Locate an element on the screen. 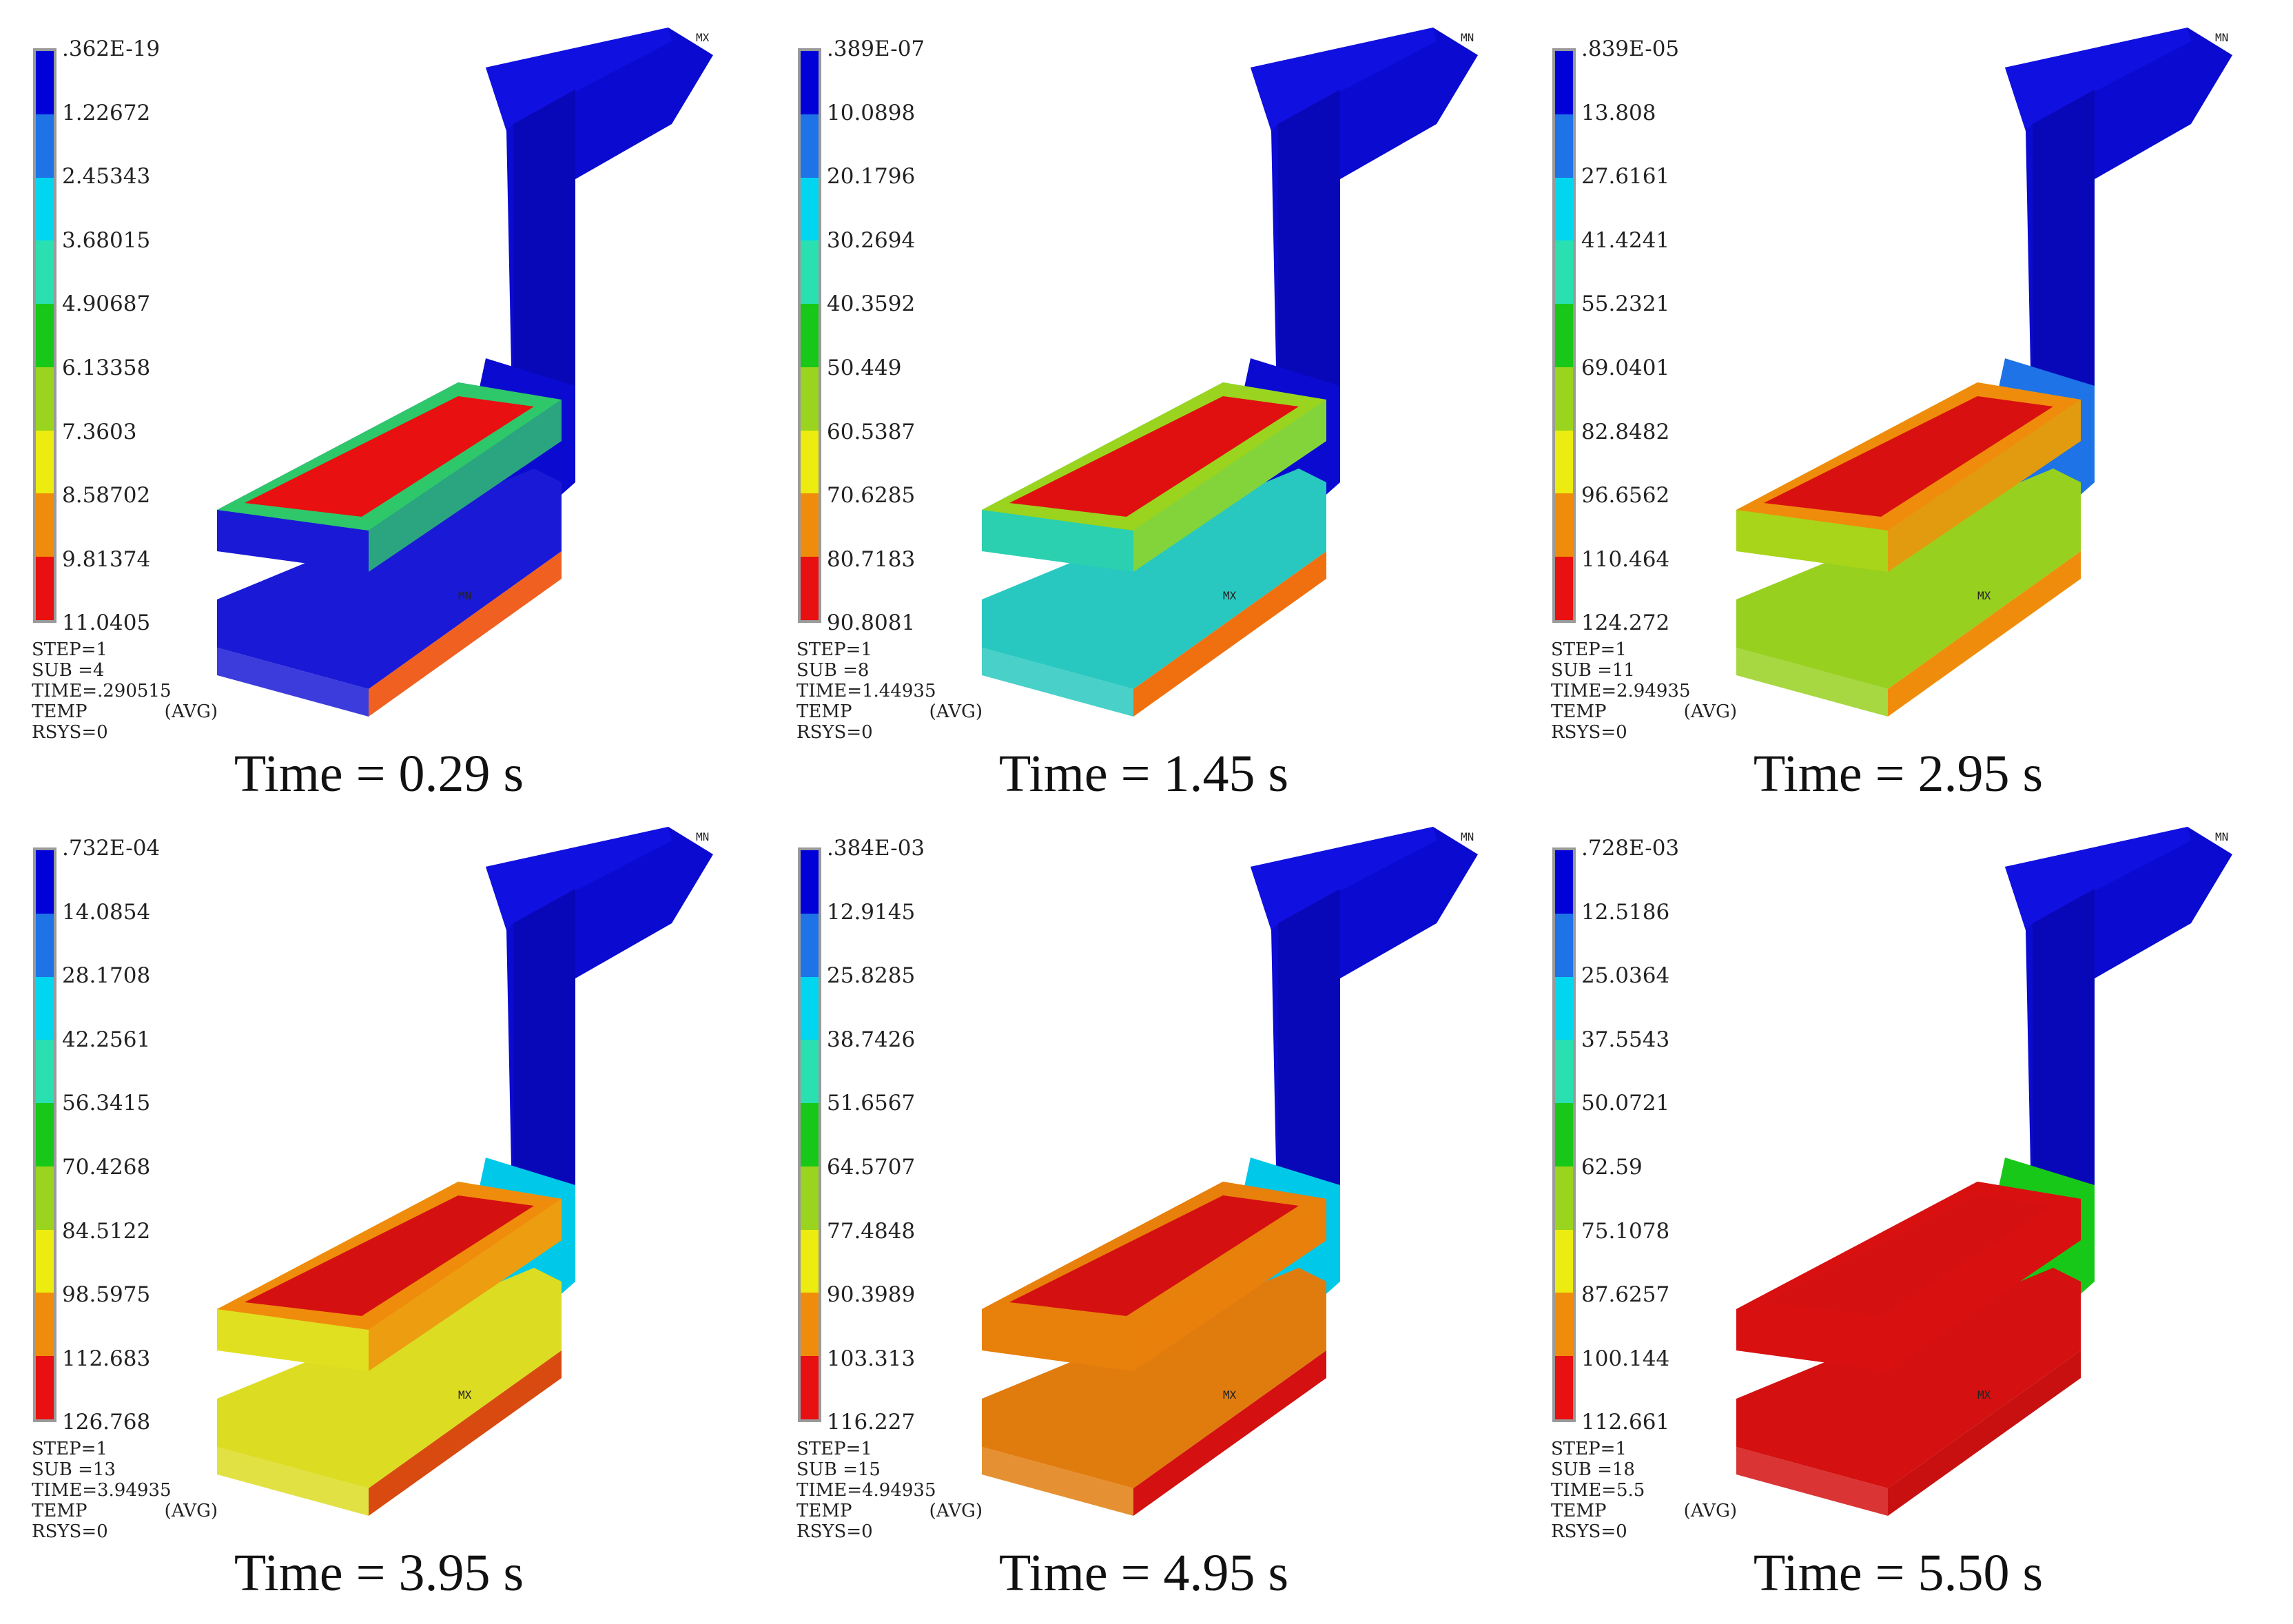 Image resolution: width=2293 pixels, height=1624 pixels. legend-value: 8.58702 is located at coordinates (106, 496).